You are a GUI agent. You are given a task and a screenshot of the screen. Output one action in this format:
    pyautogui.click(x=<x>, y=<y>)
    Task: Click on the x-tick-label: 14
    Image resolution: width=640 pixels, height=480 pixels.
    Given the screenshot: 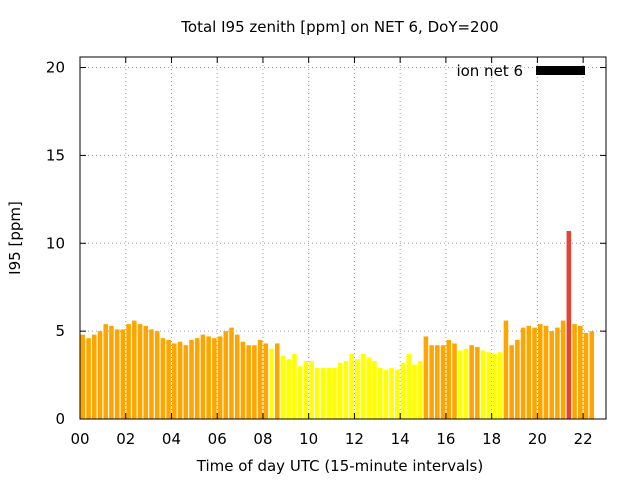 What is the action you would take?
    pyautogui.click(x=400, y=439)
    